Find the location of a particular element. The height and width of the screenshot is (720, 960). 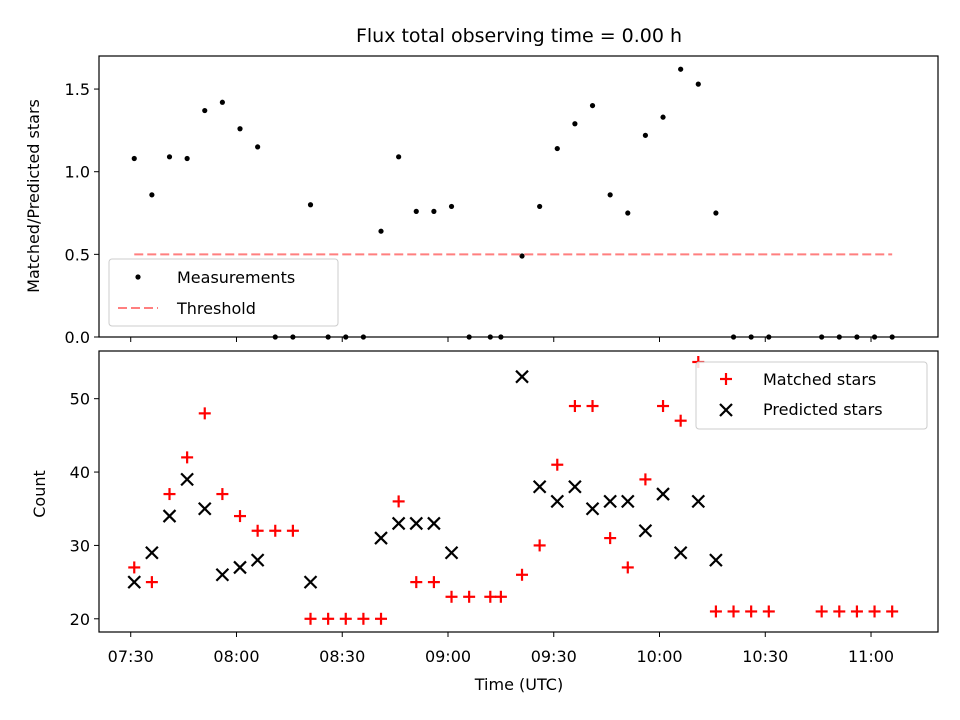

x-tick-label: 11:00 is located at coordinates (871, 656).